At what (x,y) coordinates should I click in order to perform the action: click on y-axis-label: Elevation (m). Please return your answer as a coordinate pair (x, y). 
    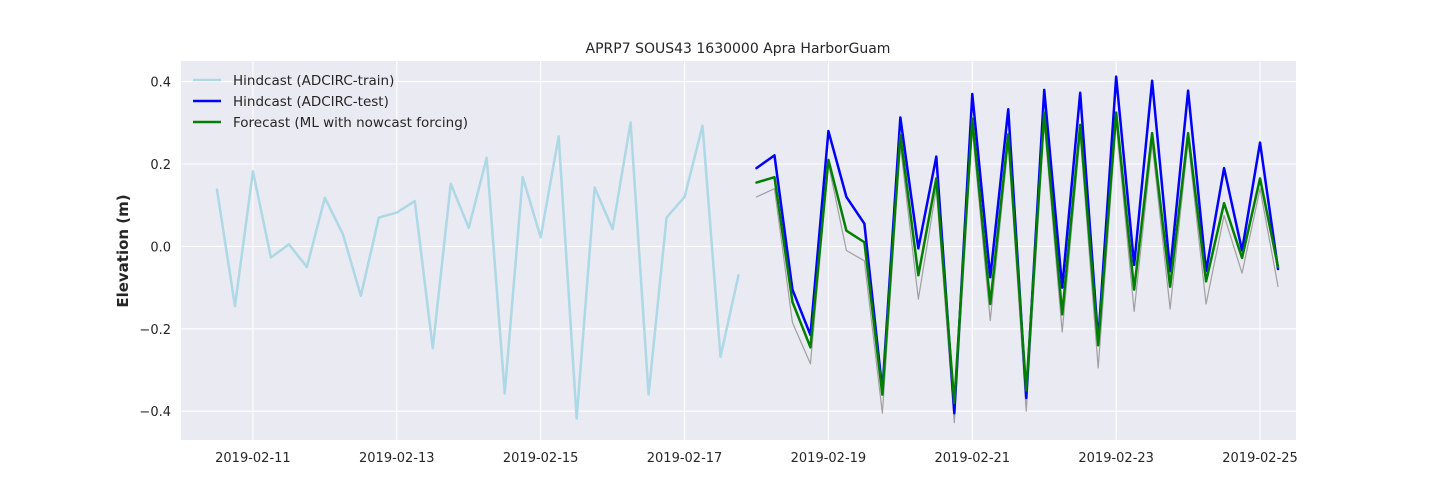
    Looking at the image, I should click on (123, 250).